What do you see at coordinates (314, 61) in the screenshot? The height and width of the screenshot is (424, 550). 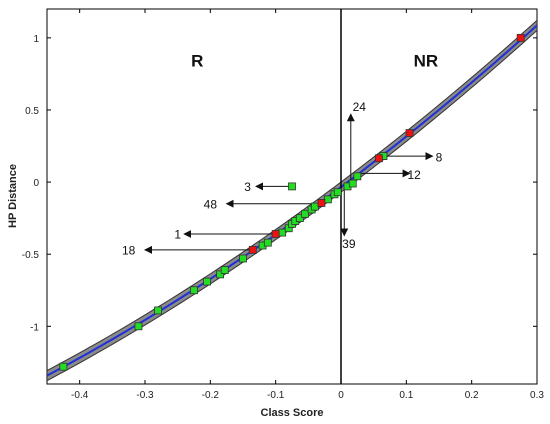 I see `region-labels: R NR` at bounding box center [314, 61].